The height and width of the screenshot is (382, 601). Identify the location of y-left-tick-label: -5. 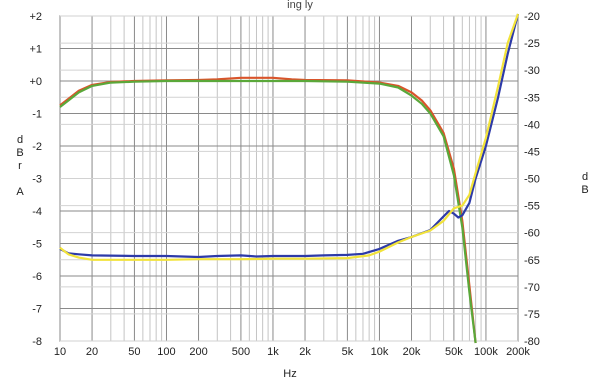
(37, 245).